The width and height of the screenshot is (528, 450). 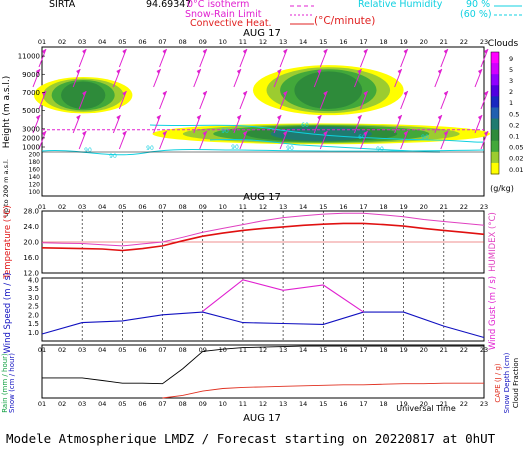 I want to click on temperature-hour-label: 15, so click(x=323, y=207).